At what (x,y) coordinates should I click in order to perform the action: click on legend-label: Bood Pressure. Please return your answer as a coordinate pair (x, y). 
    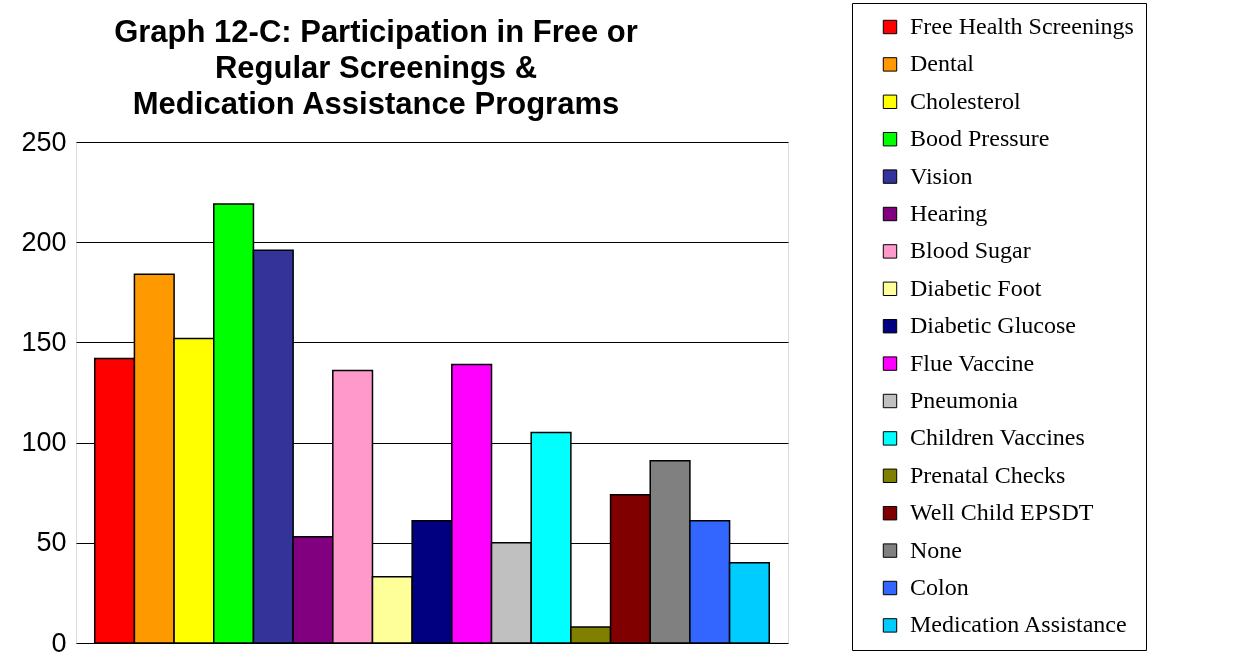
    Looking at the image, I should click on (980, 138).